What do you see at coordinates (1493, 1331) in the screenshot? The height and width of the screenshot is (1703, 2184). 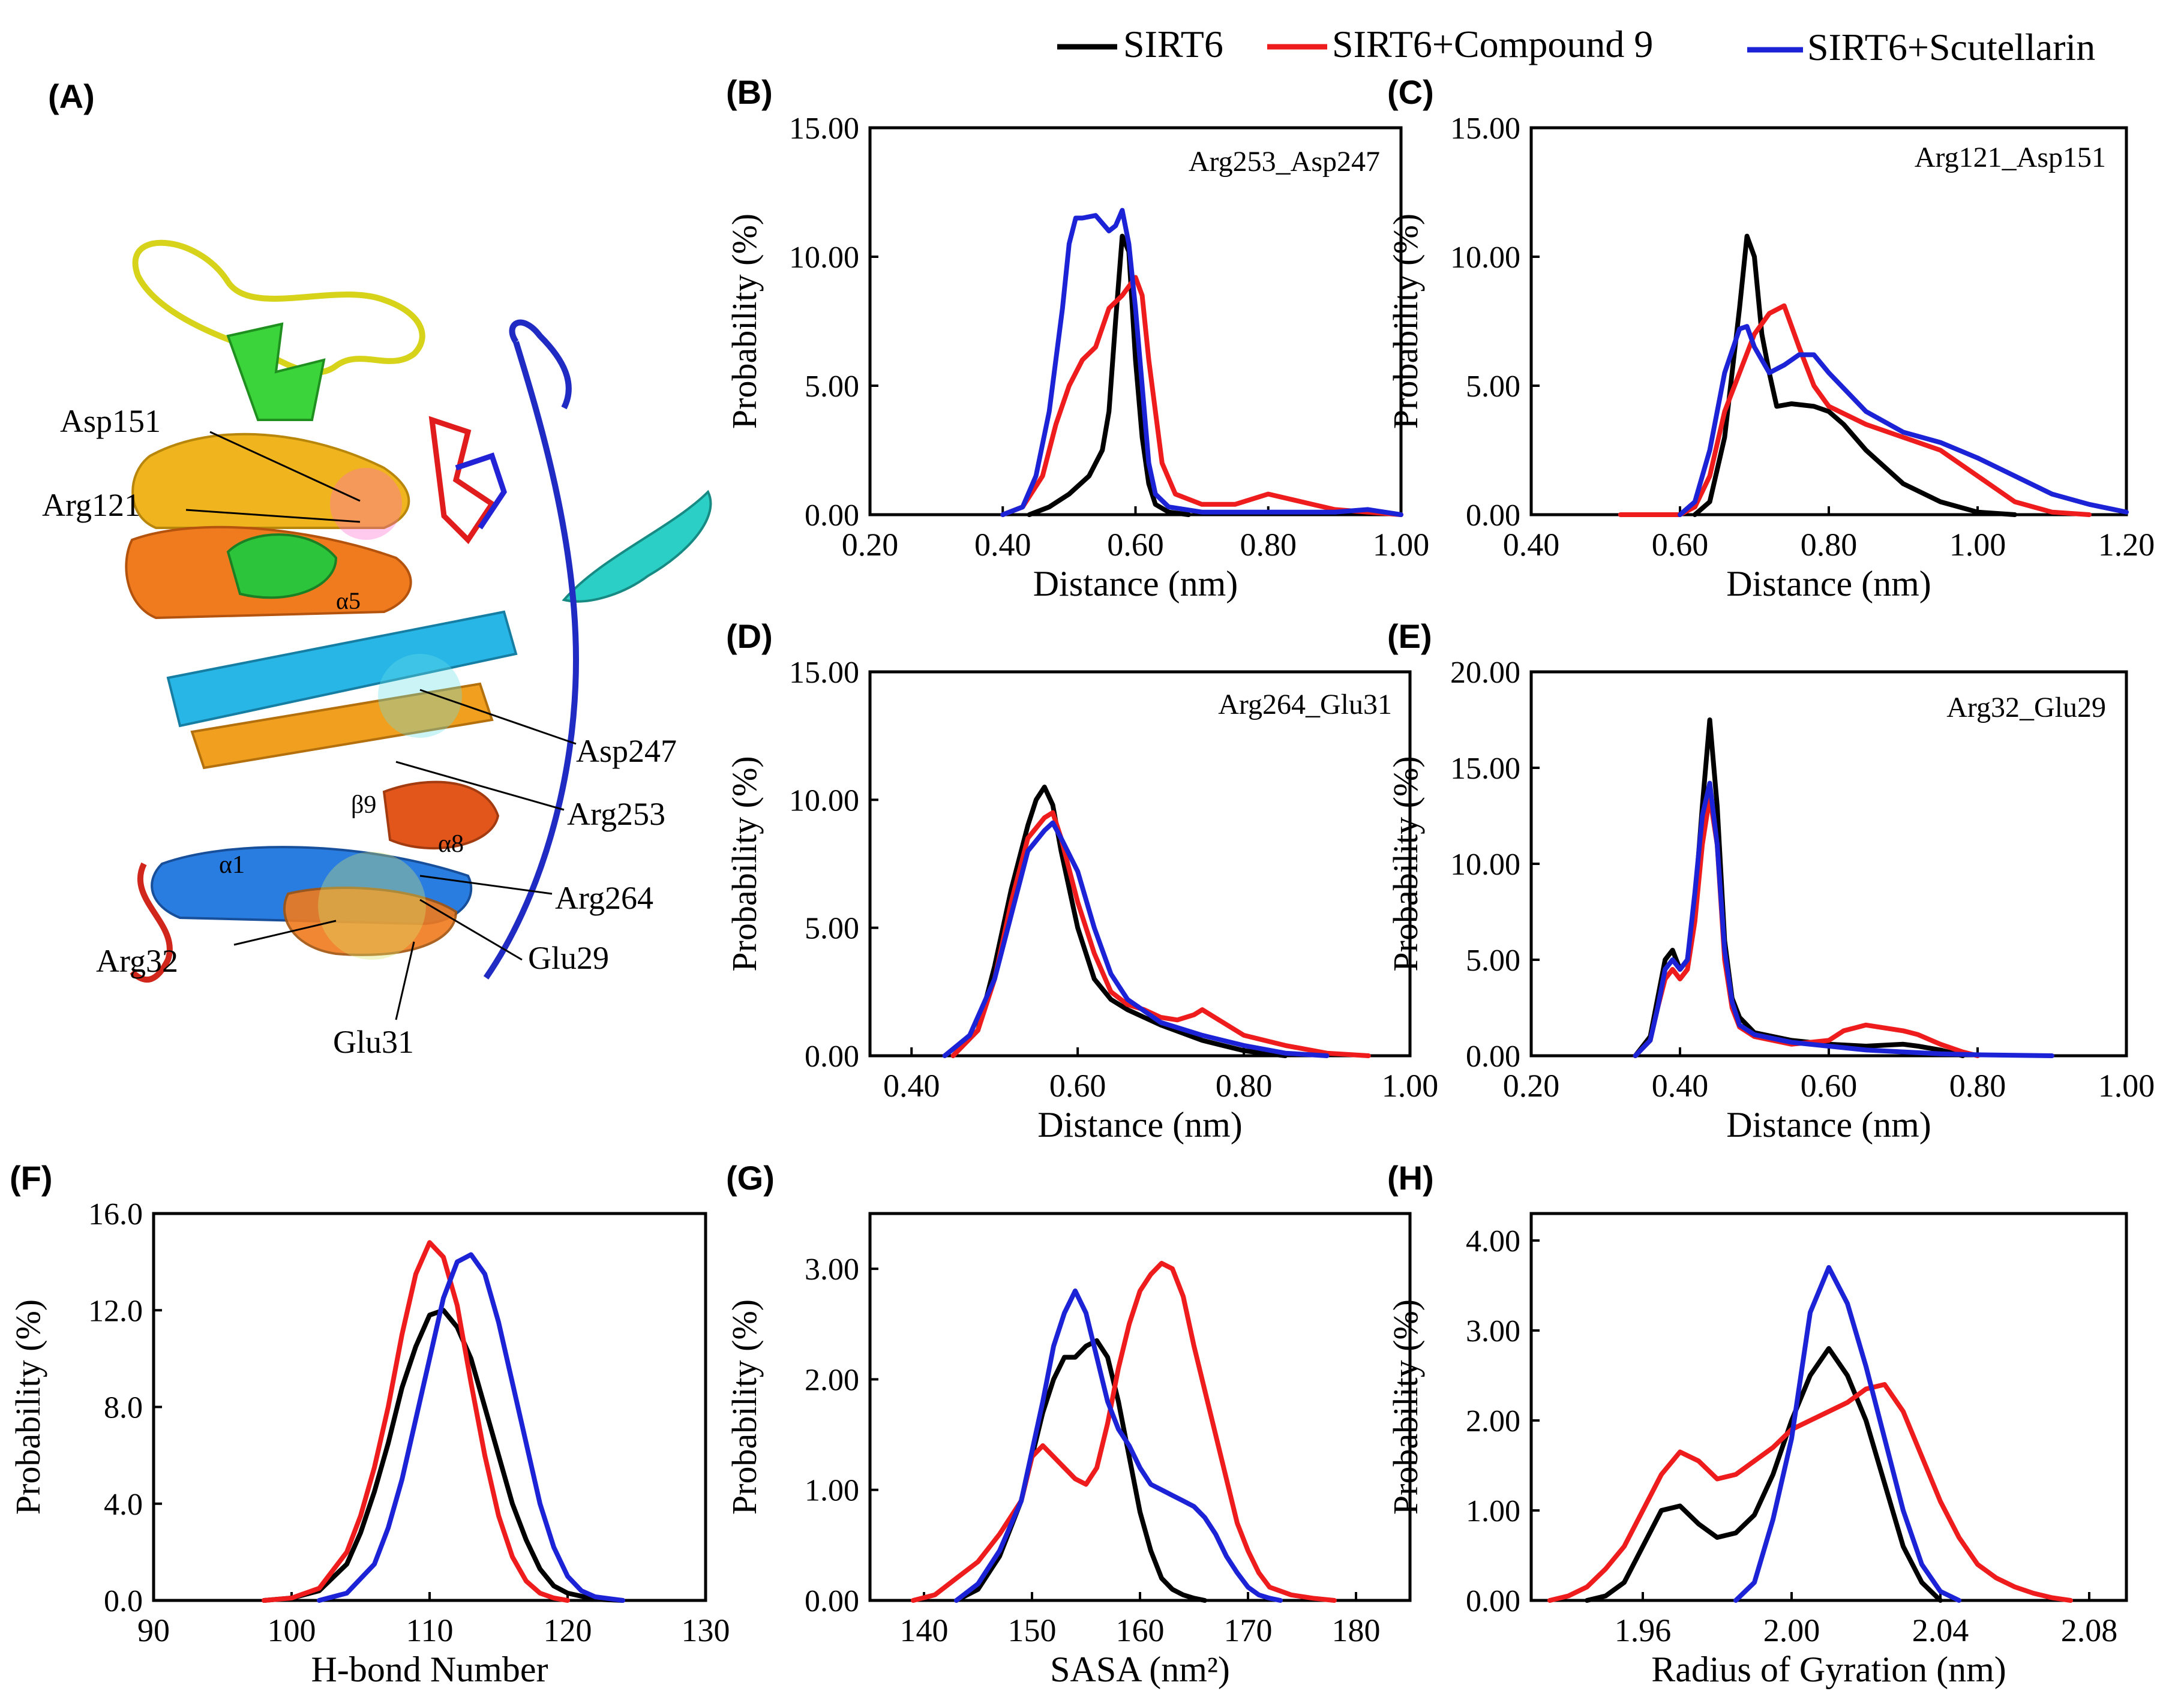 I see `y-tick-label-h: 3.00` at bounding box center [1493, 1331].